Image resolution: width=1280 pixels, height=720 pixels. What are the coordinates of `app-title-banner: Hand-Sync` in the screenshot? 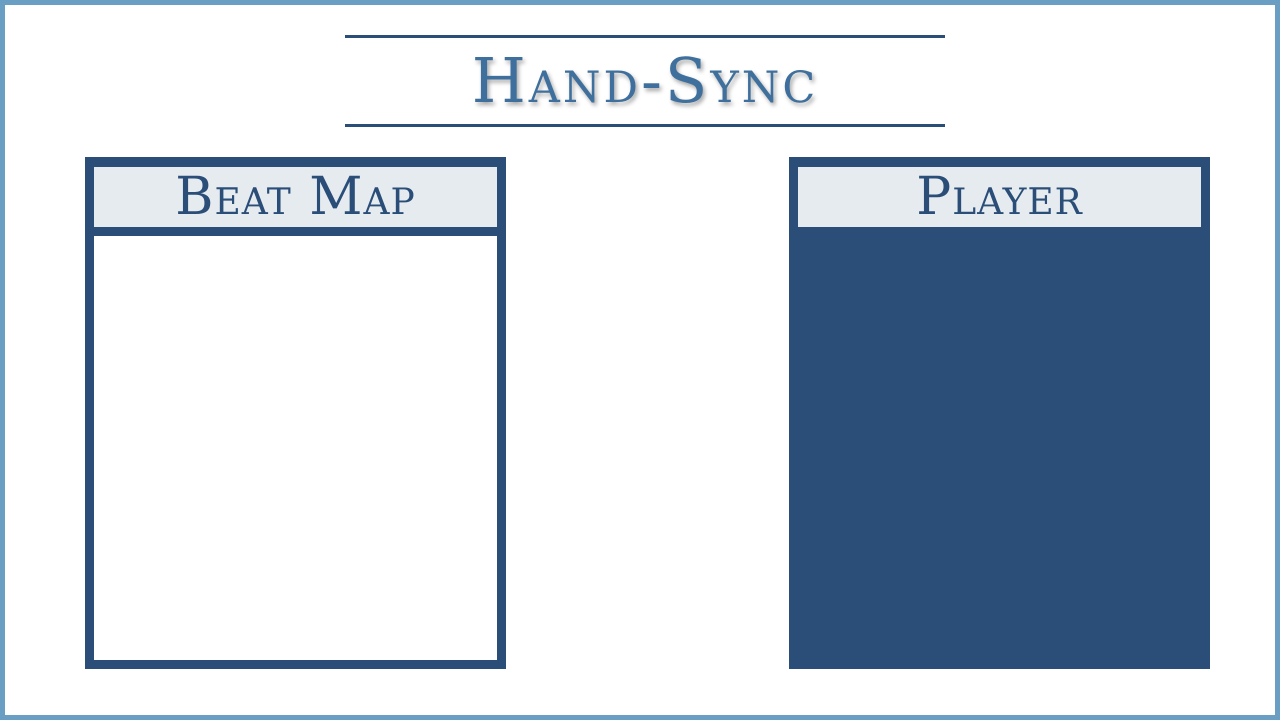 It's located at (645, 81).